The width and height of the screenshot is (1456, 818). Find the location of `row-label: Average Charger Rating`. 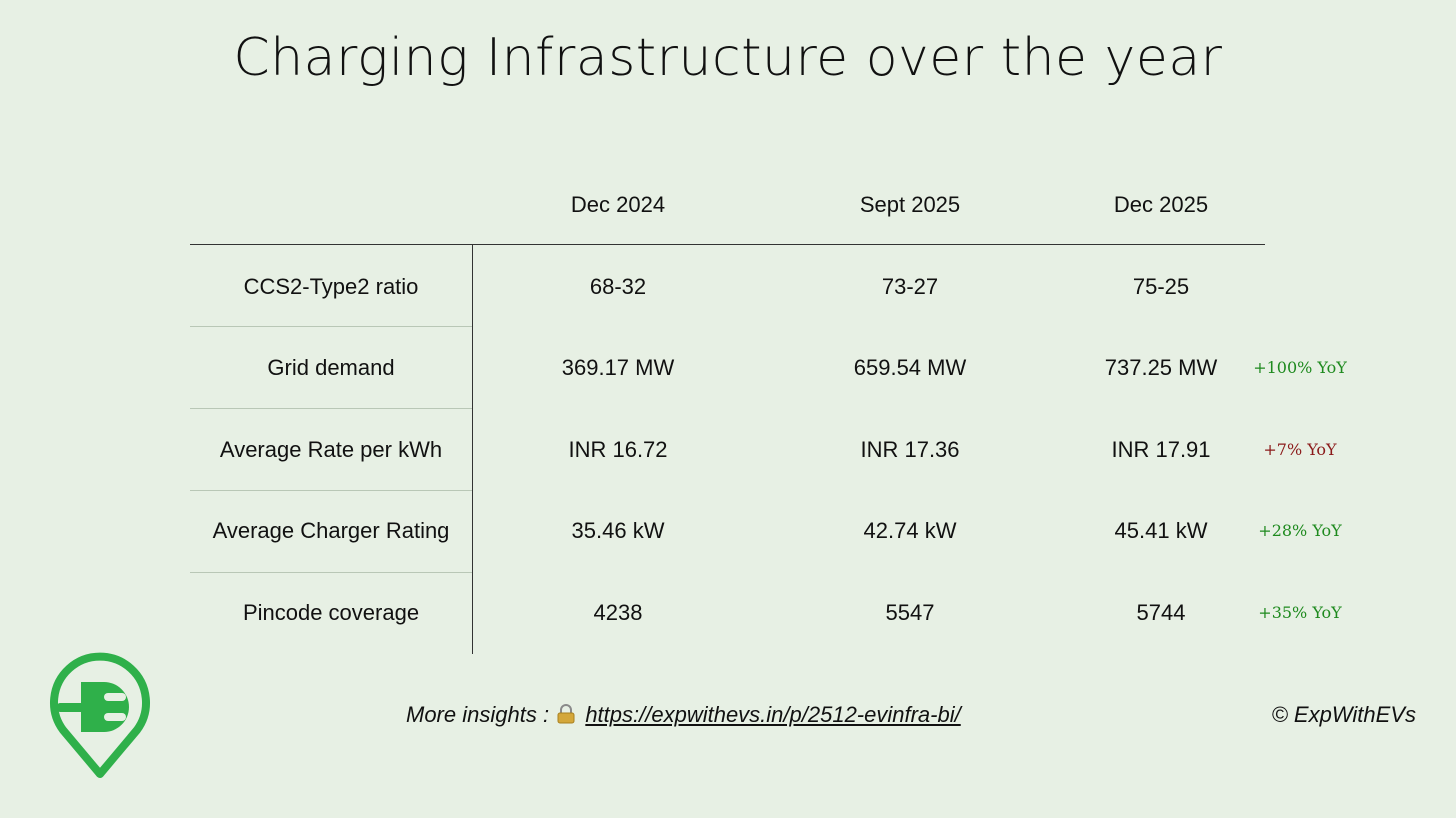

row-label: Average Charger Rating is located at coordinates (331, 530).